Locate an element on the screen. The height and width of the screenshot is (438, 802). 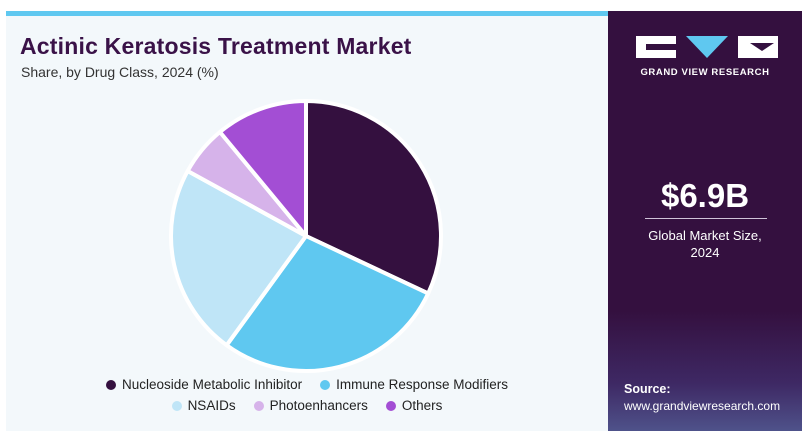
brand-name: GRAND VIEW RESEARCH is located at coordinates (705, 72).